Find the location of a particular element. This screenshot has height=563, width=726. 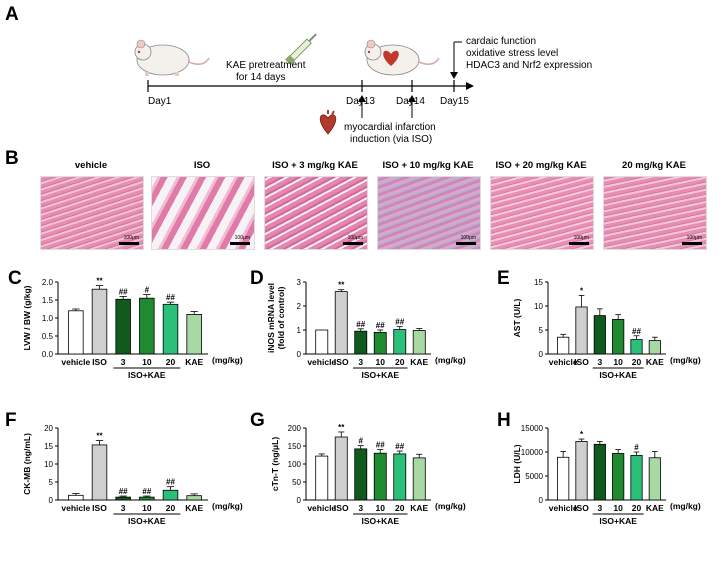

y-tick-label: 15000 is located at coordinates (532, 428).